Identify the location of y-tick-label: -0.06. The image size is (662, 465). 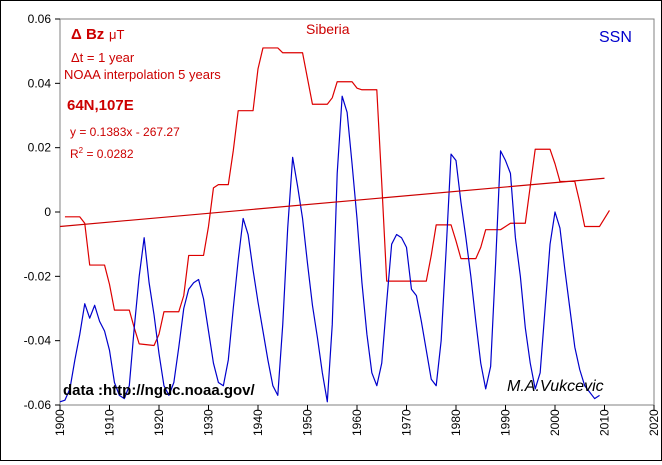
(38, 405).